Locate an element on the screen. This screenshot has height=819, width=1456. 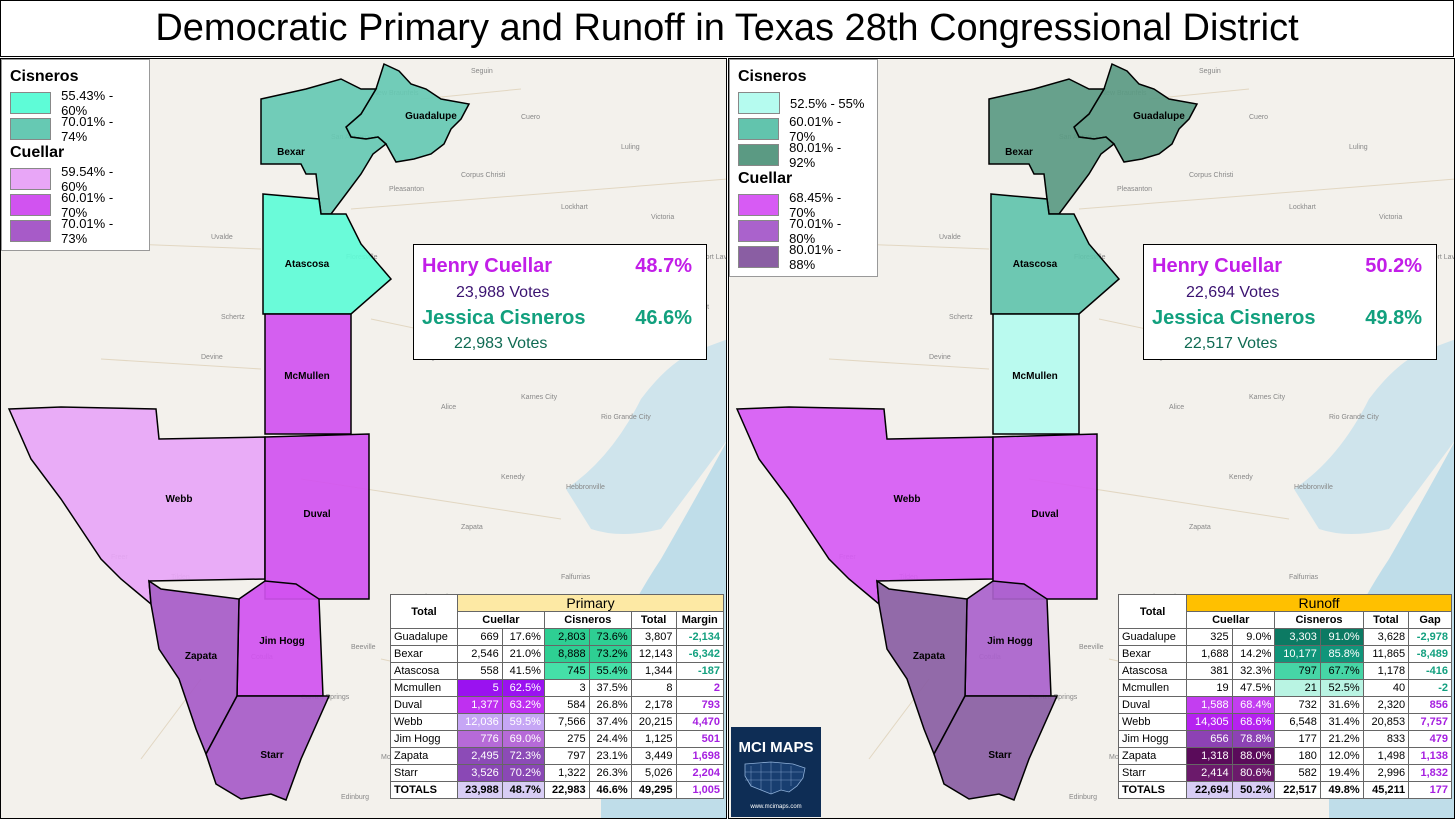
table-cell: 21 is located at coordinates (1297, 688).